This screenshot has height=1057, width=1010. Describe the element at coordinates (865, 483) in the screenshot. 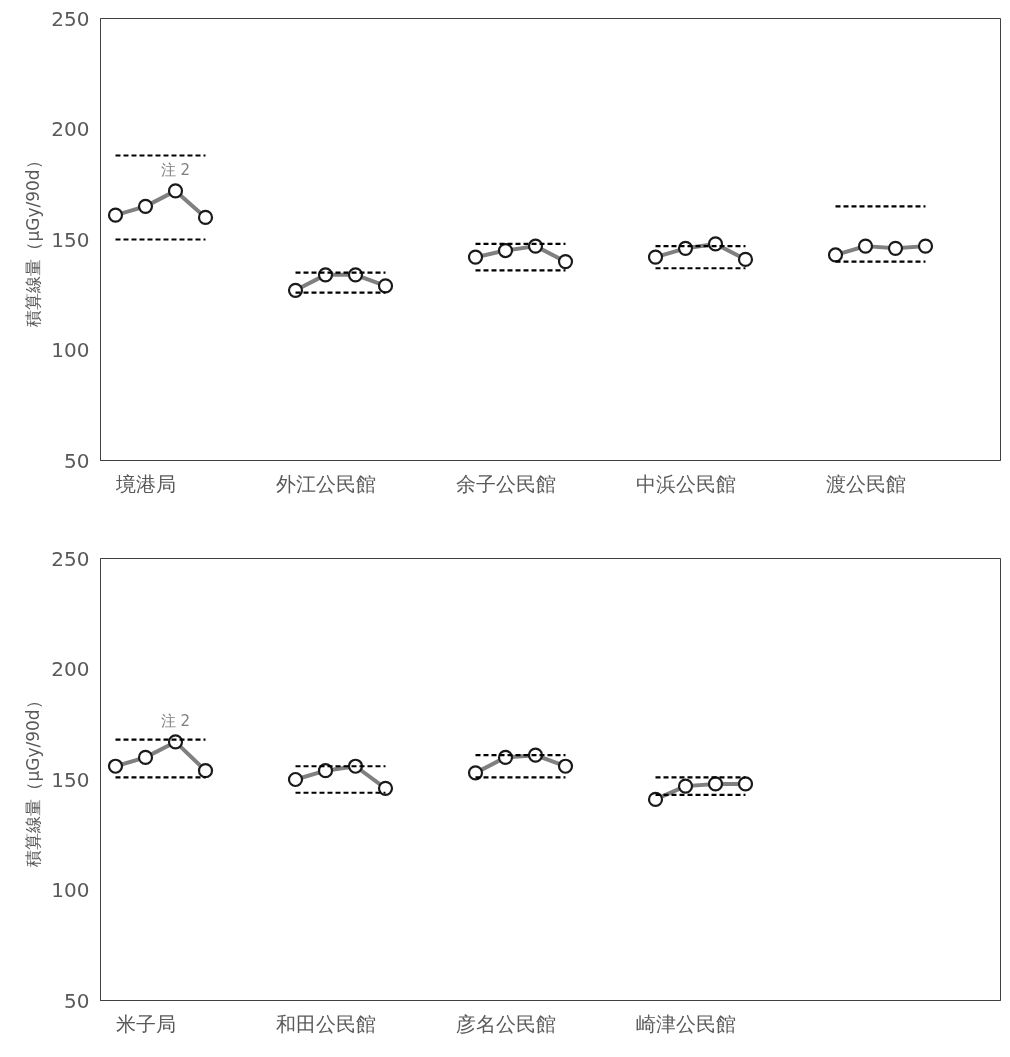

I see `x-tick-label: 渡公民館` at that location.